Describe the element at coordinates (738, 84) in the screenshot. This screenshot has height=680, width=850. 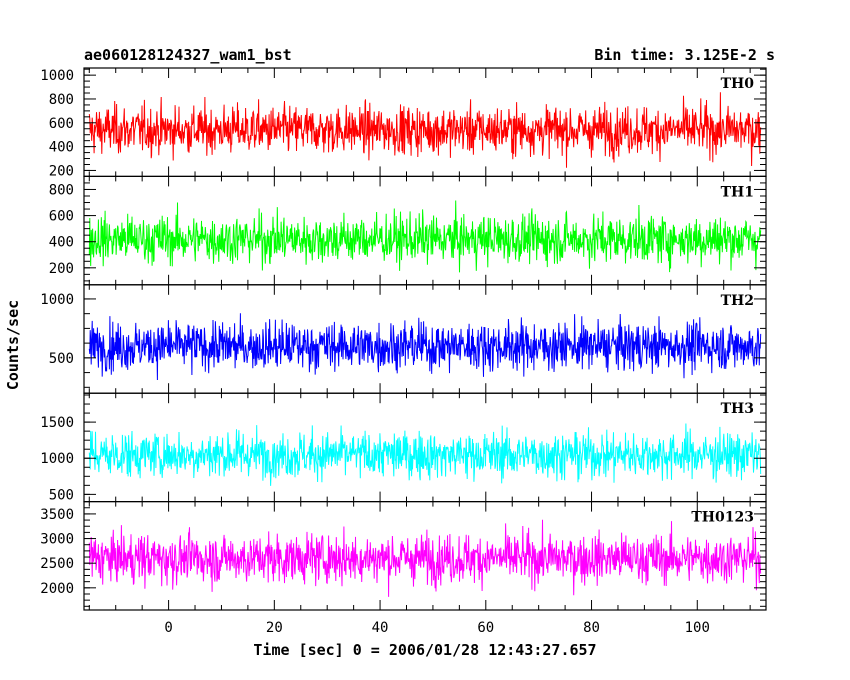
I see `panel-label-th0: TH0` at that location.